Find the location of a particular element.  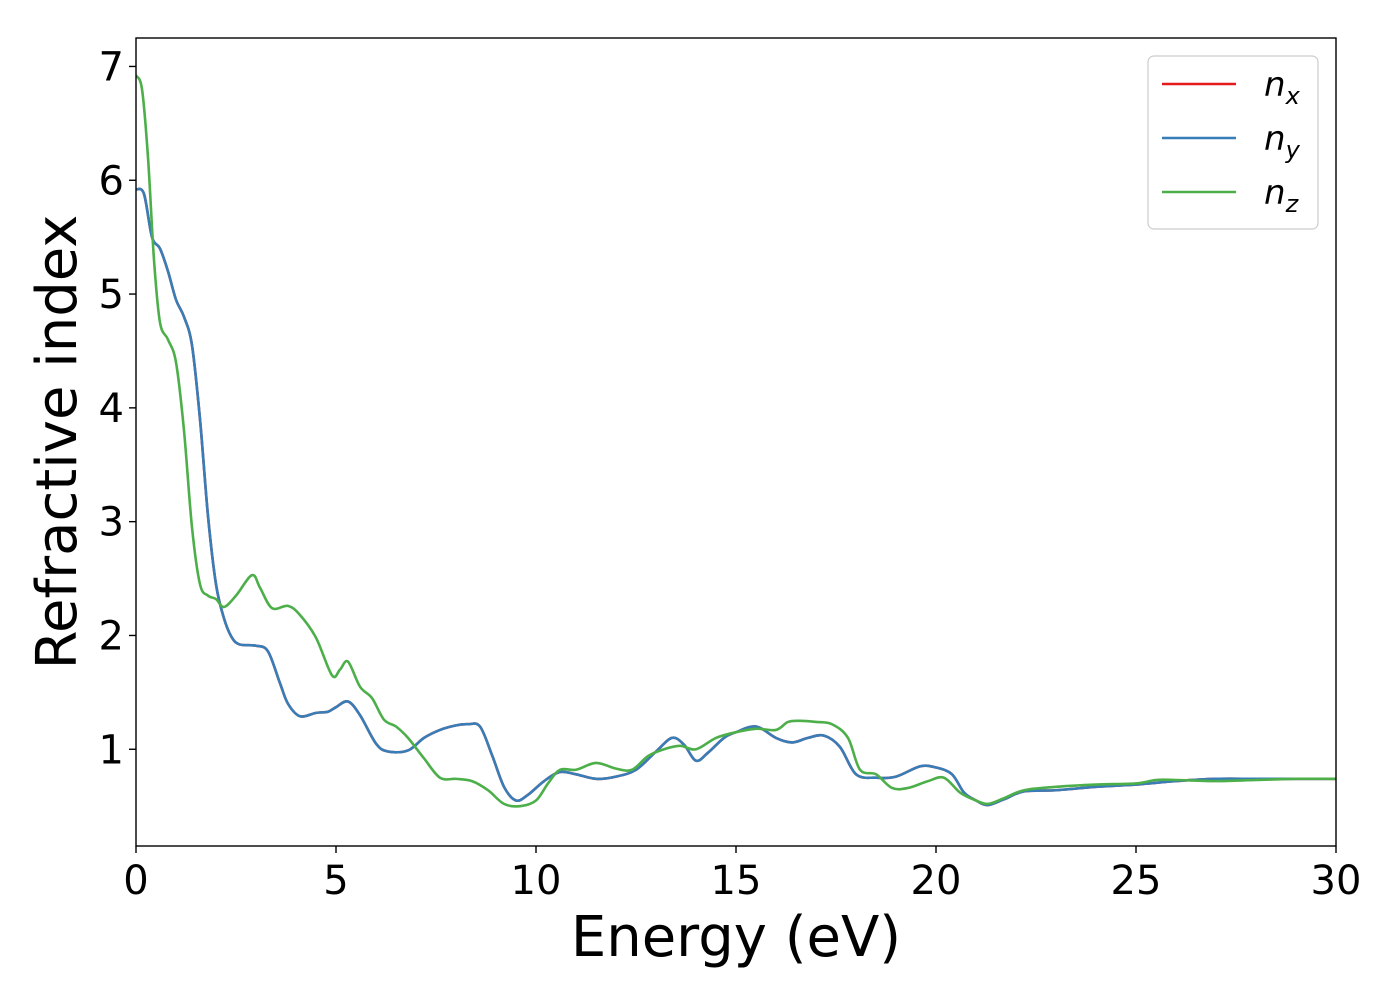

x-tick-label: 0 is located at coordinates (135, 881).